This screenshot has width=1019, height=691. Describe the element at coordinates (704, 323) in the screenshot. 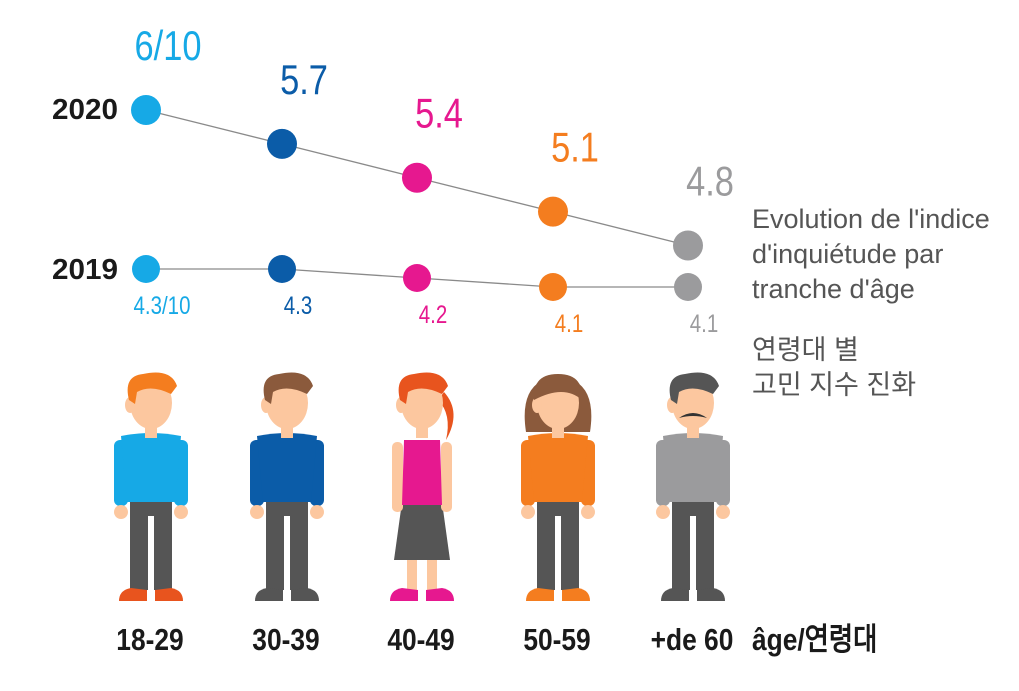

I see `data-label-2019-4: 4.1` at that location.